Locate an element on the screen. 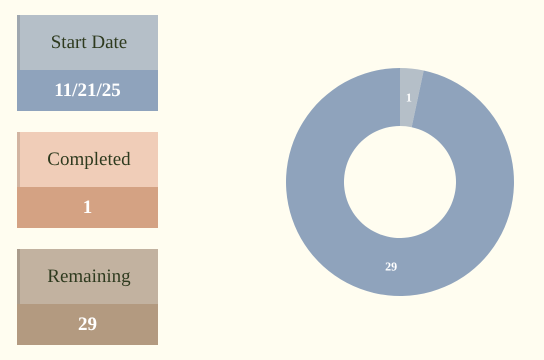 This screenshot has height=360, width=544. text: 1 is located at coordinates (87, 207).